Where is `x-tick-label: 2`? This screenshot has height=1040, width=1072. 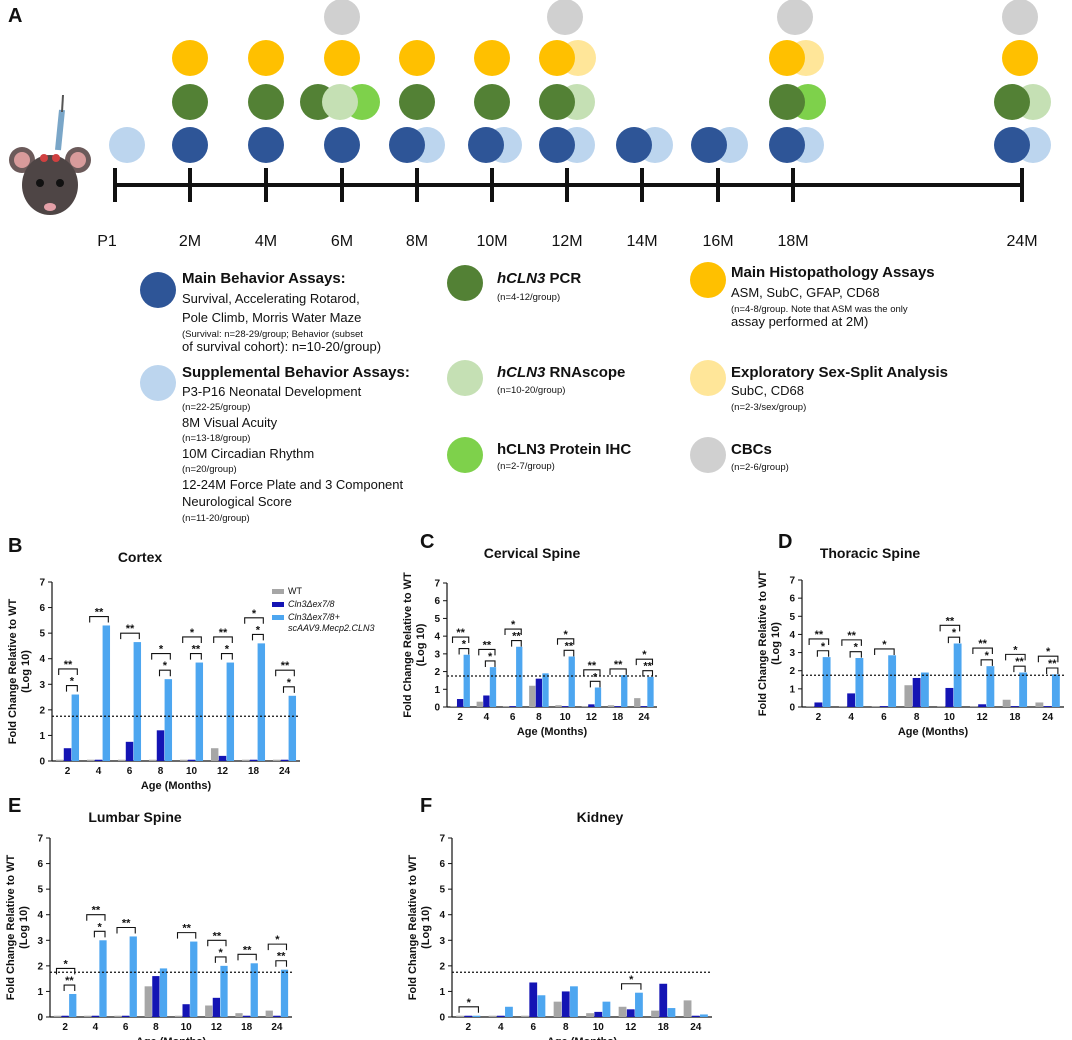
x-tick-label: 2 is located at coordinates (460, 717).